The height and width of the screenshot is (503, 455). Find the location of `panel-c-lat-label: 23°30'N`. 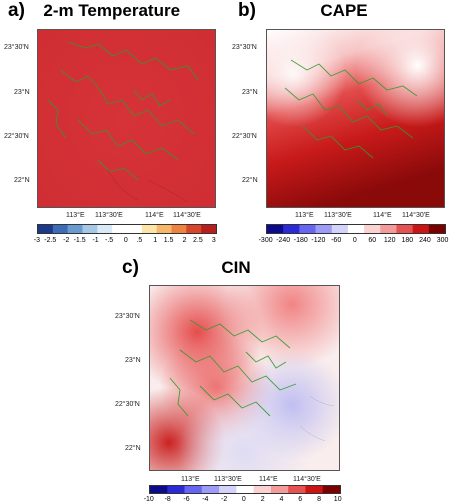

panel-c-lat-label: 23°30'N is located at coordinates (127, 316).